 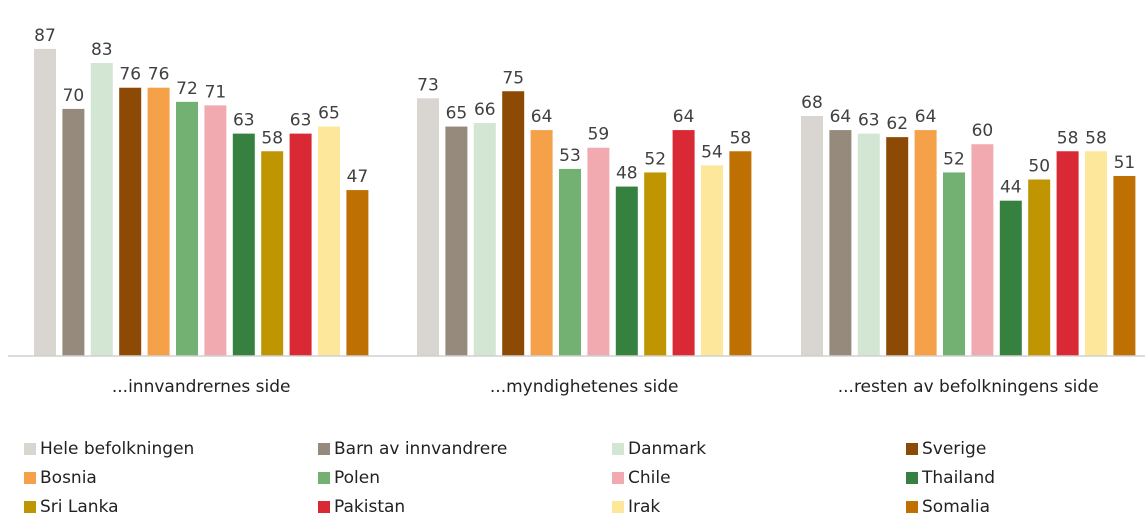 I want to click on data-label-1-6: 72, so click(x=187, y=89).